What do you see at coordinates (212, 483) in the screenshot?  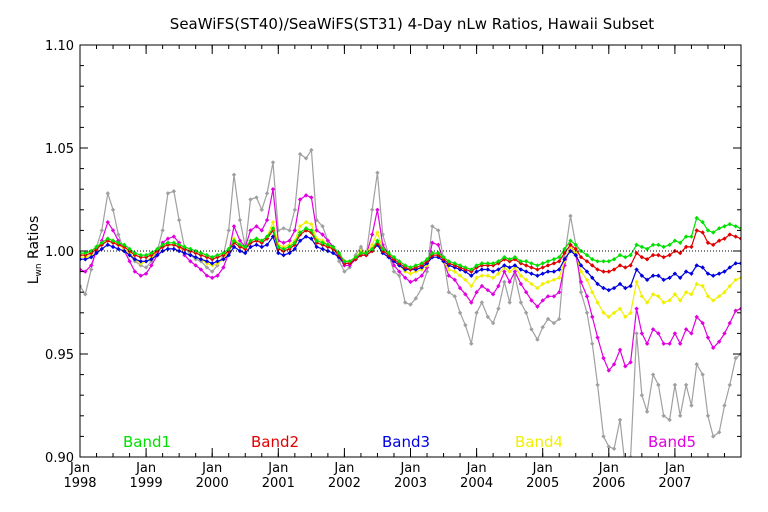 I see `x-tick-year: 2000` at bounding box center [212, 483].